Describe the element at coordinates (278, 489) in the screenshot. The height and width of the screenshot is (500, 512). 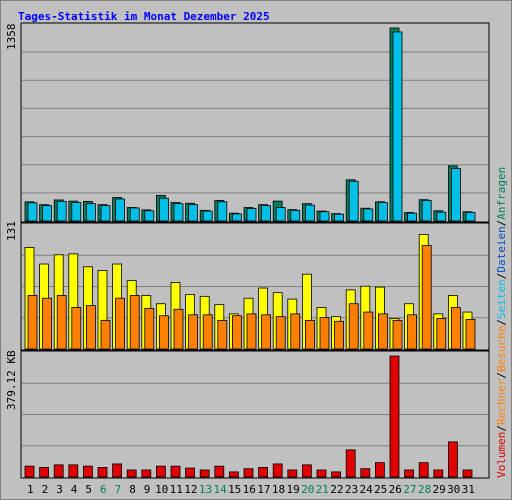
I see `day-label: 18` at that location.